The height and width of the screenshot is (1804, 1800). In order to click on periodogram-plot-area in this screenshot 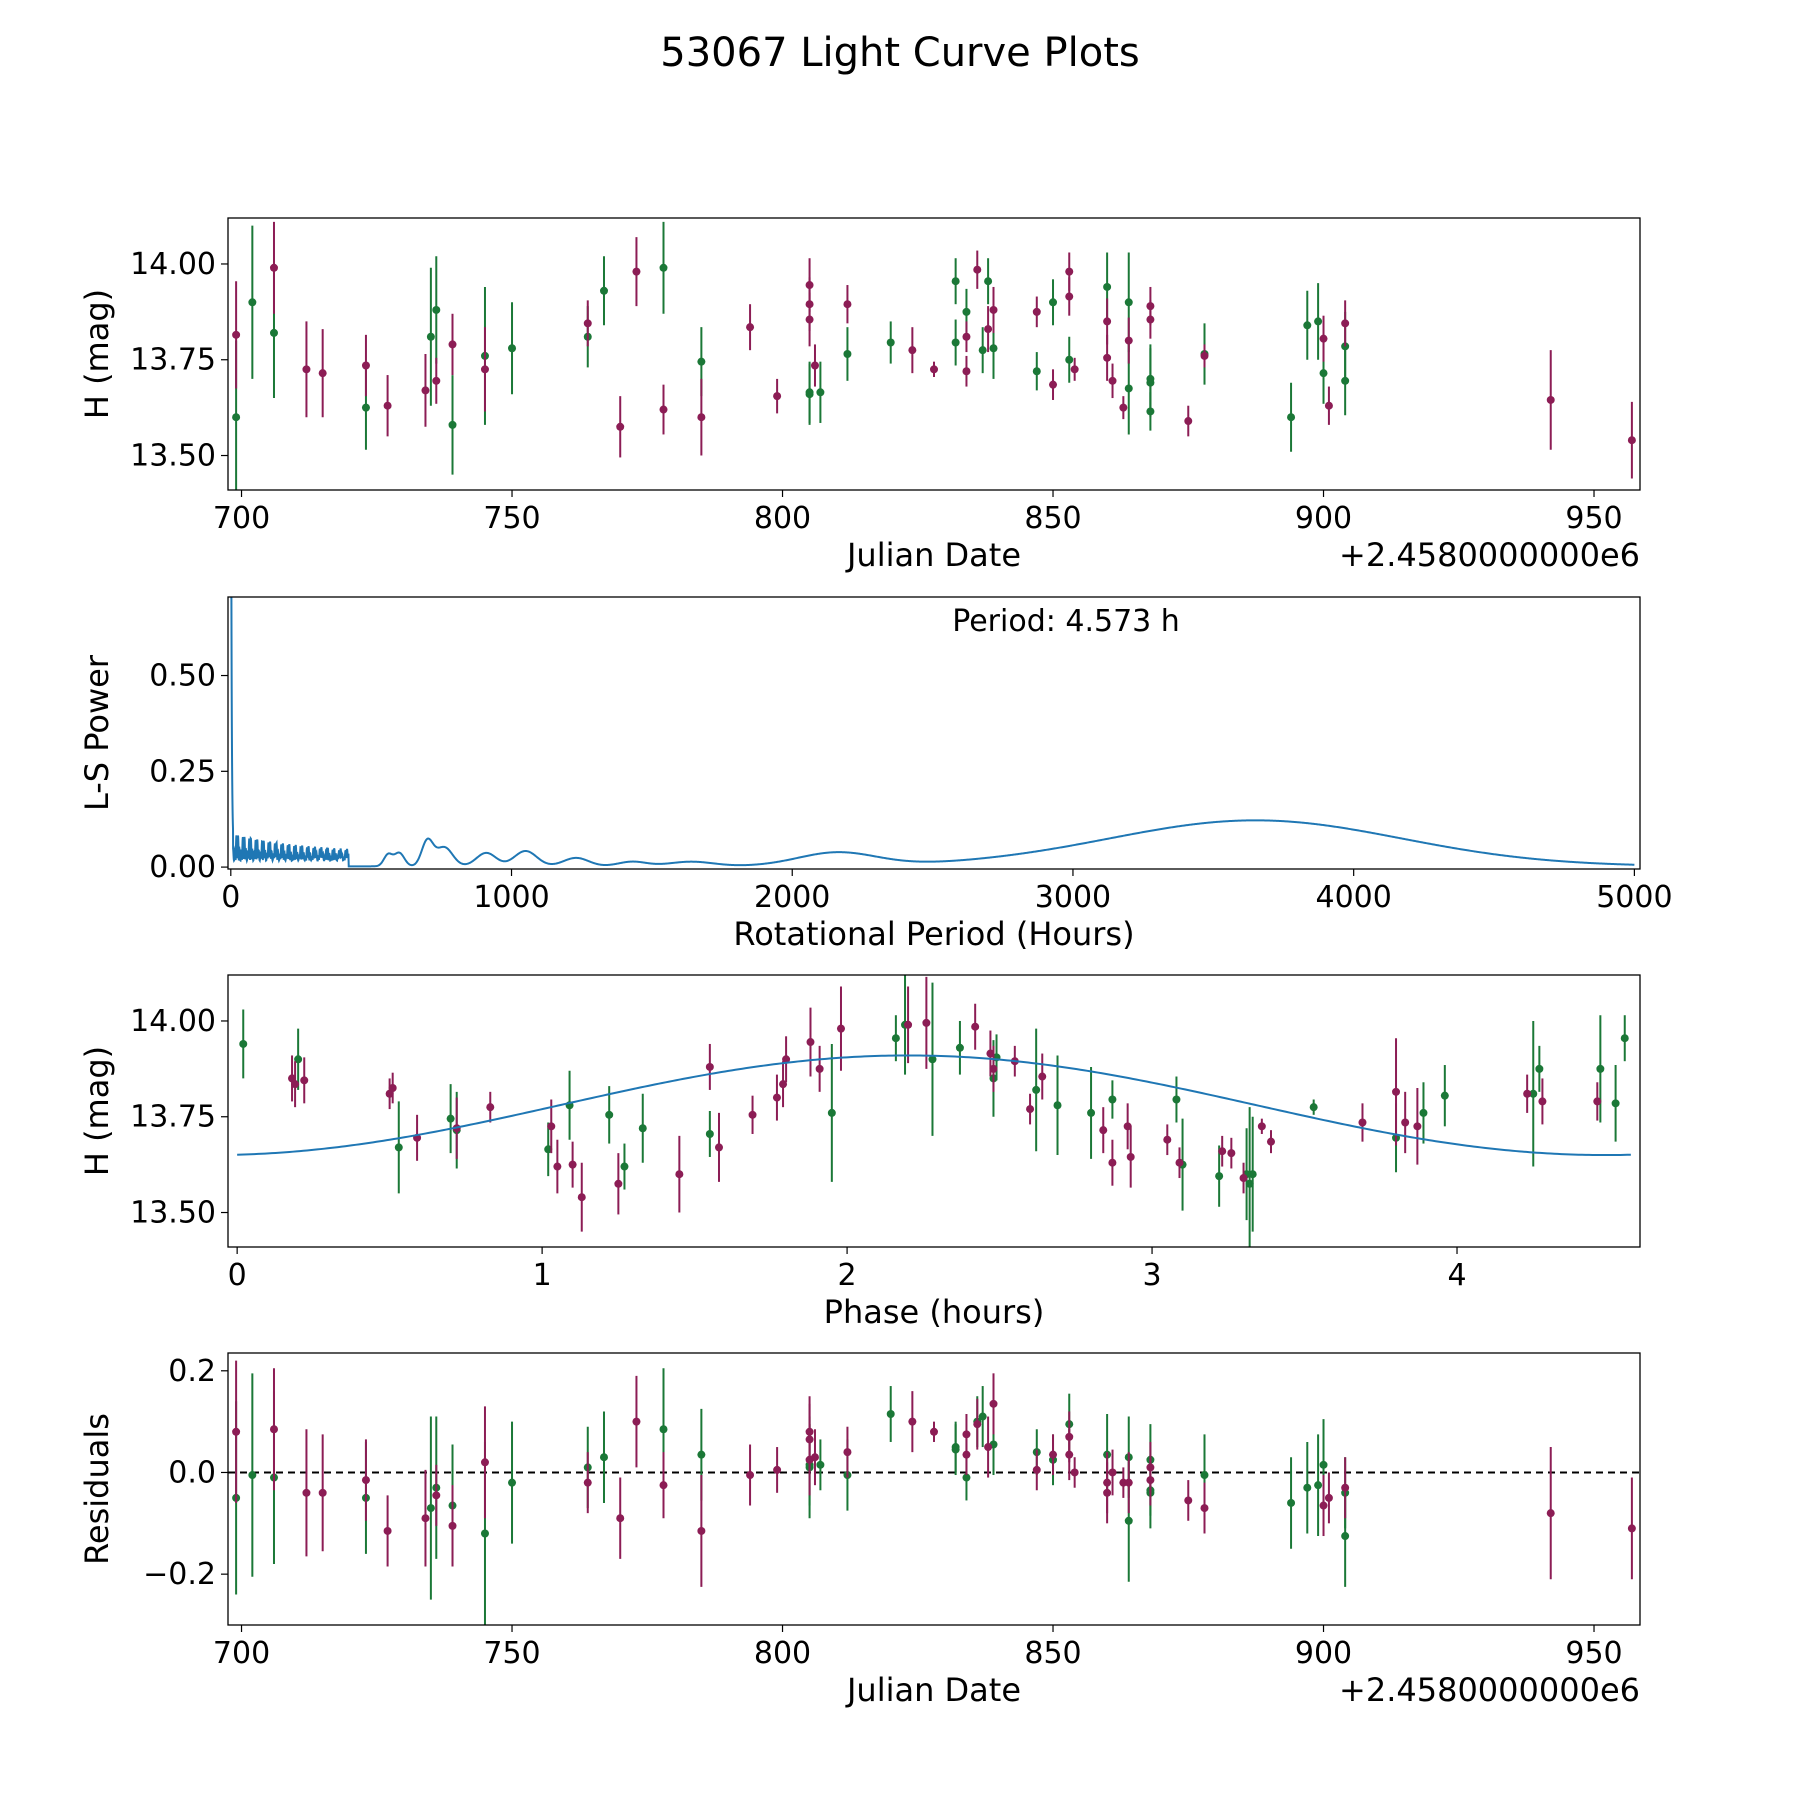, I will do `click(932, 732)`.